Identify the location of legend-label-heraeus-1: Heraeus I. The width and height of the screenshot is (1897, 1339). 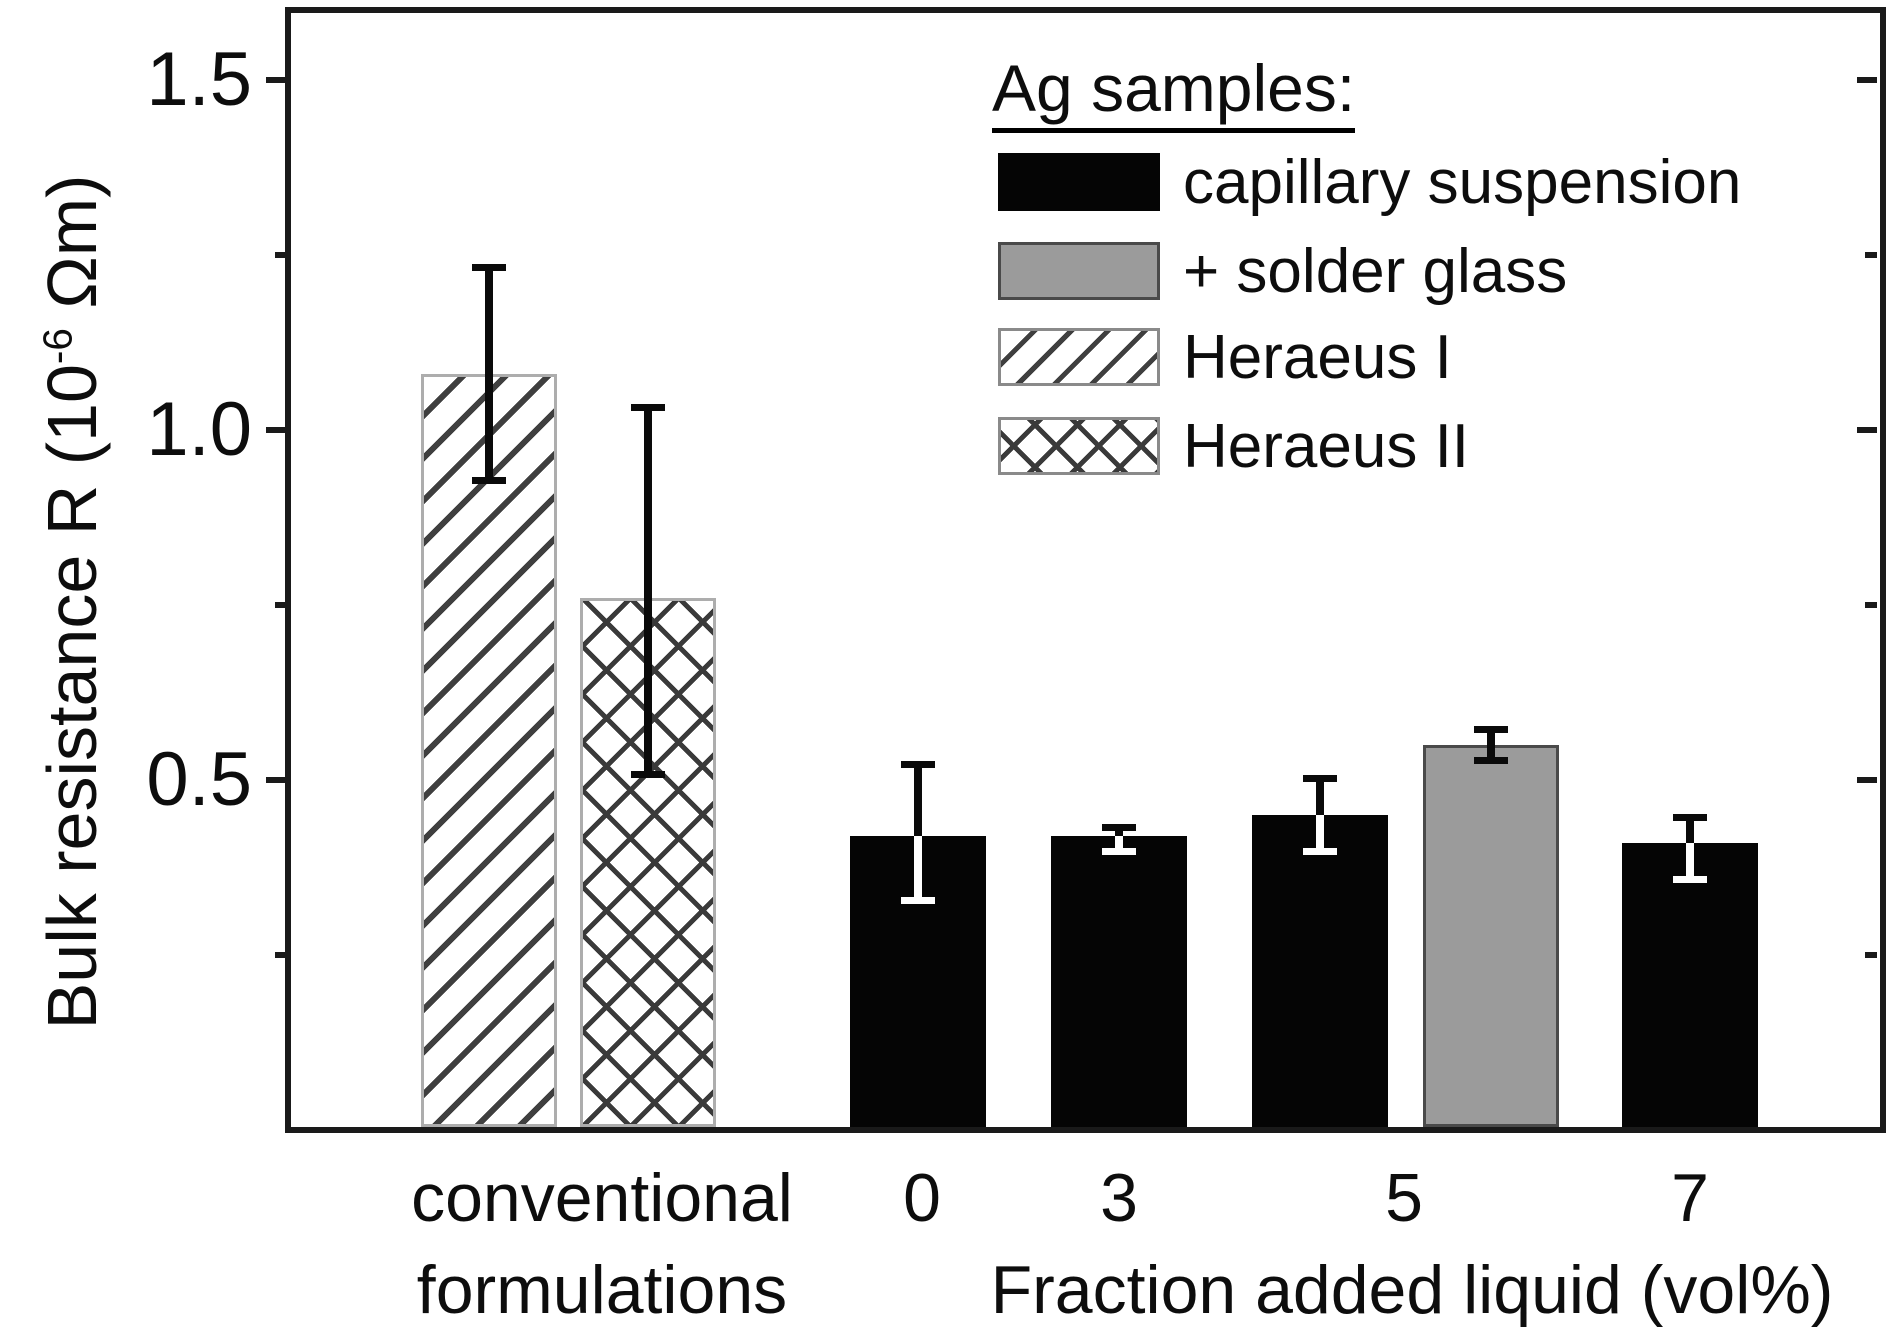
(1317, 357).